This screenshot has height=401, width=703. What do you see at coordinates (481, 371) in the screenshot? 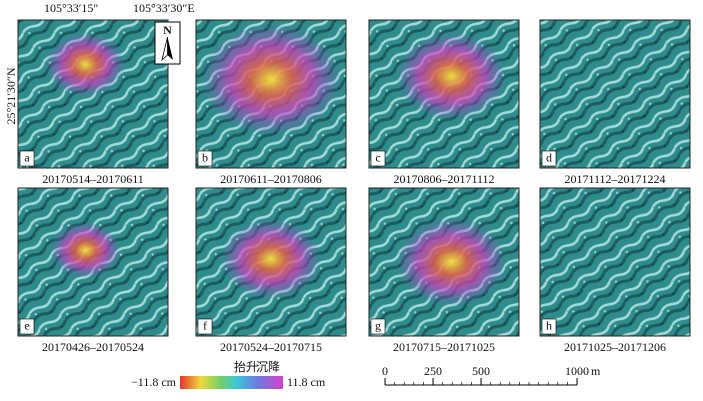
I see `scale-label: 500` at bounding box center [481, 371].